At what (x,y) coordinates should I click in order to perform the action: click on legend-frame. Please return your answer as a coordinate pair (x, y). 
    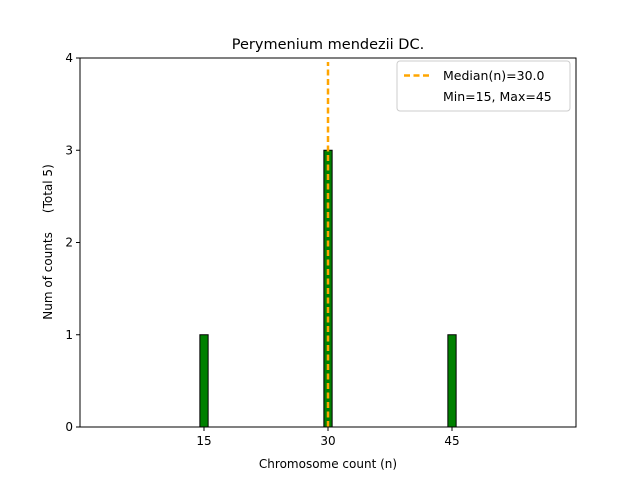
    Looking at the image, I should click on (483, 86).